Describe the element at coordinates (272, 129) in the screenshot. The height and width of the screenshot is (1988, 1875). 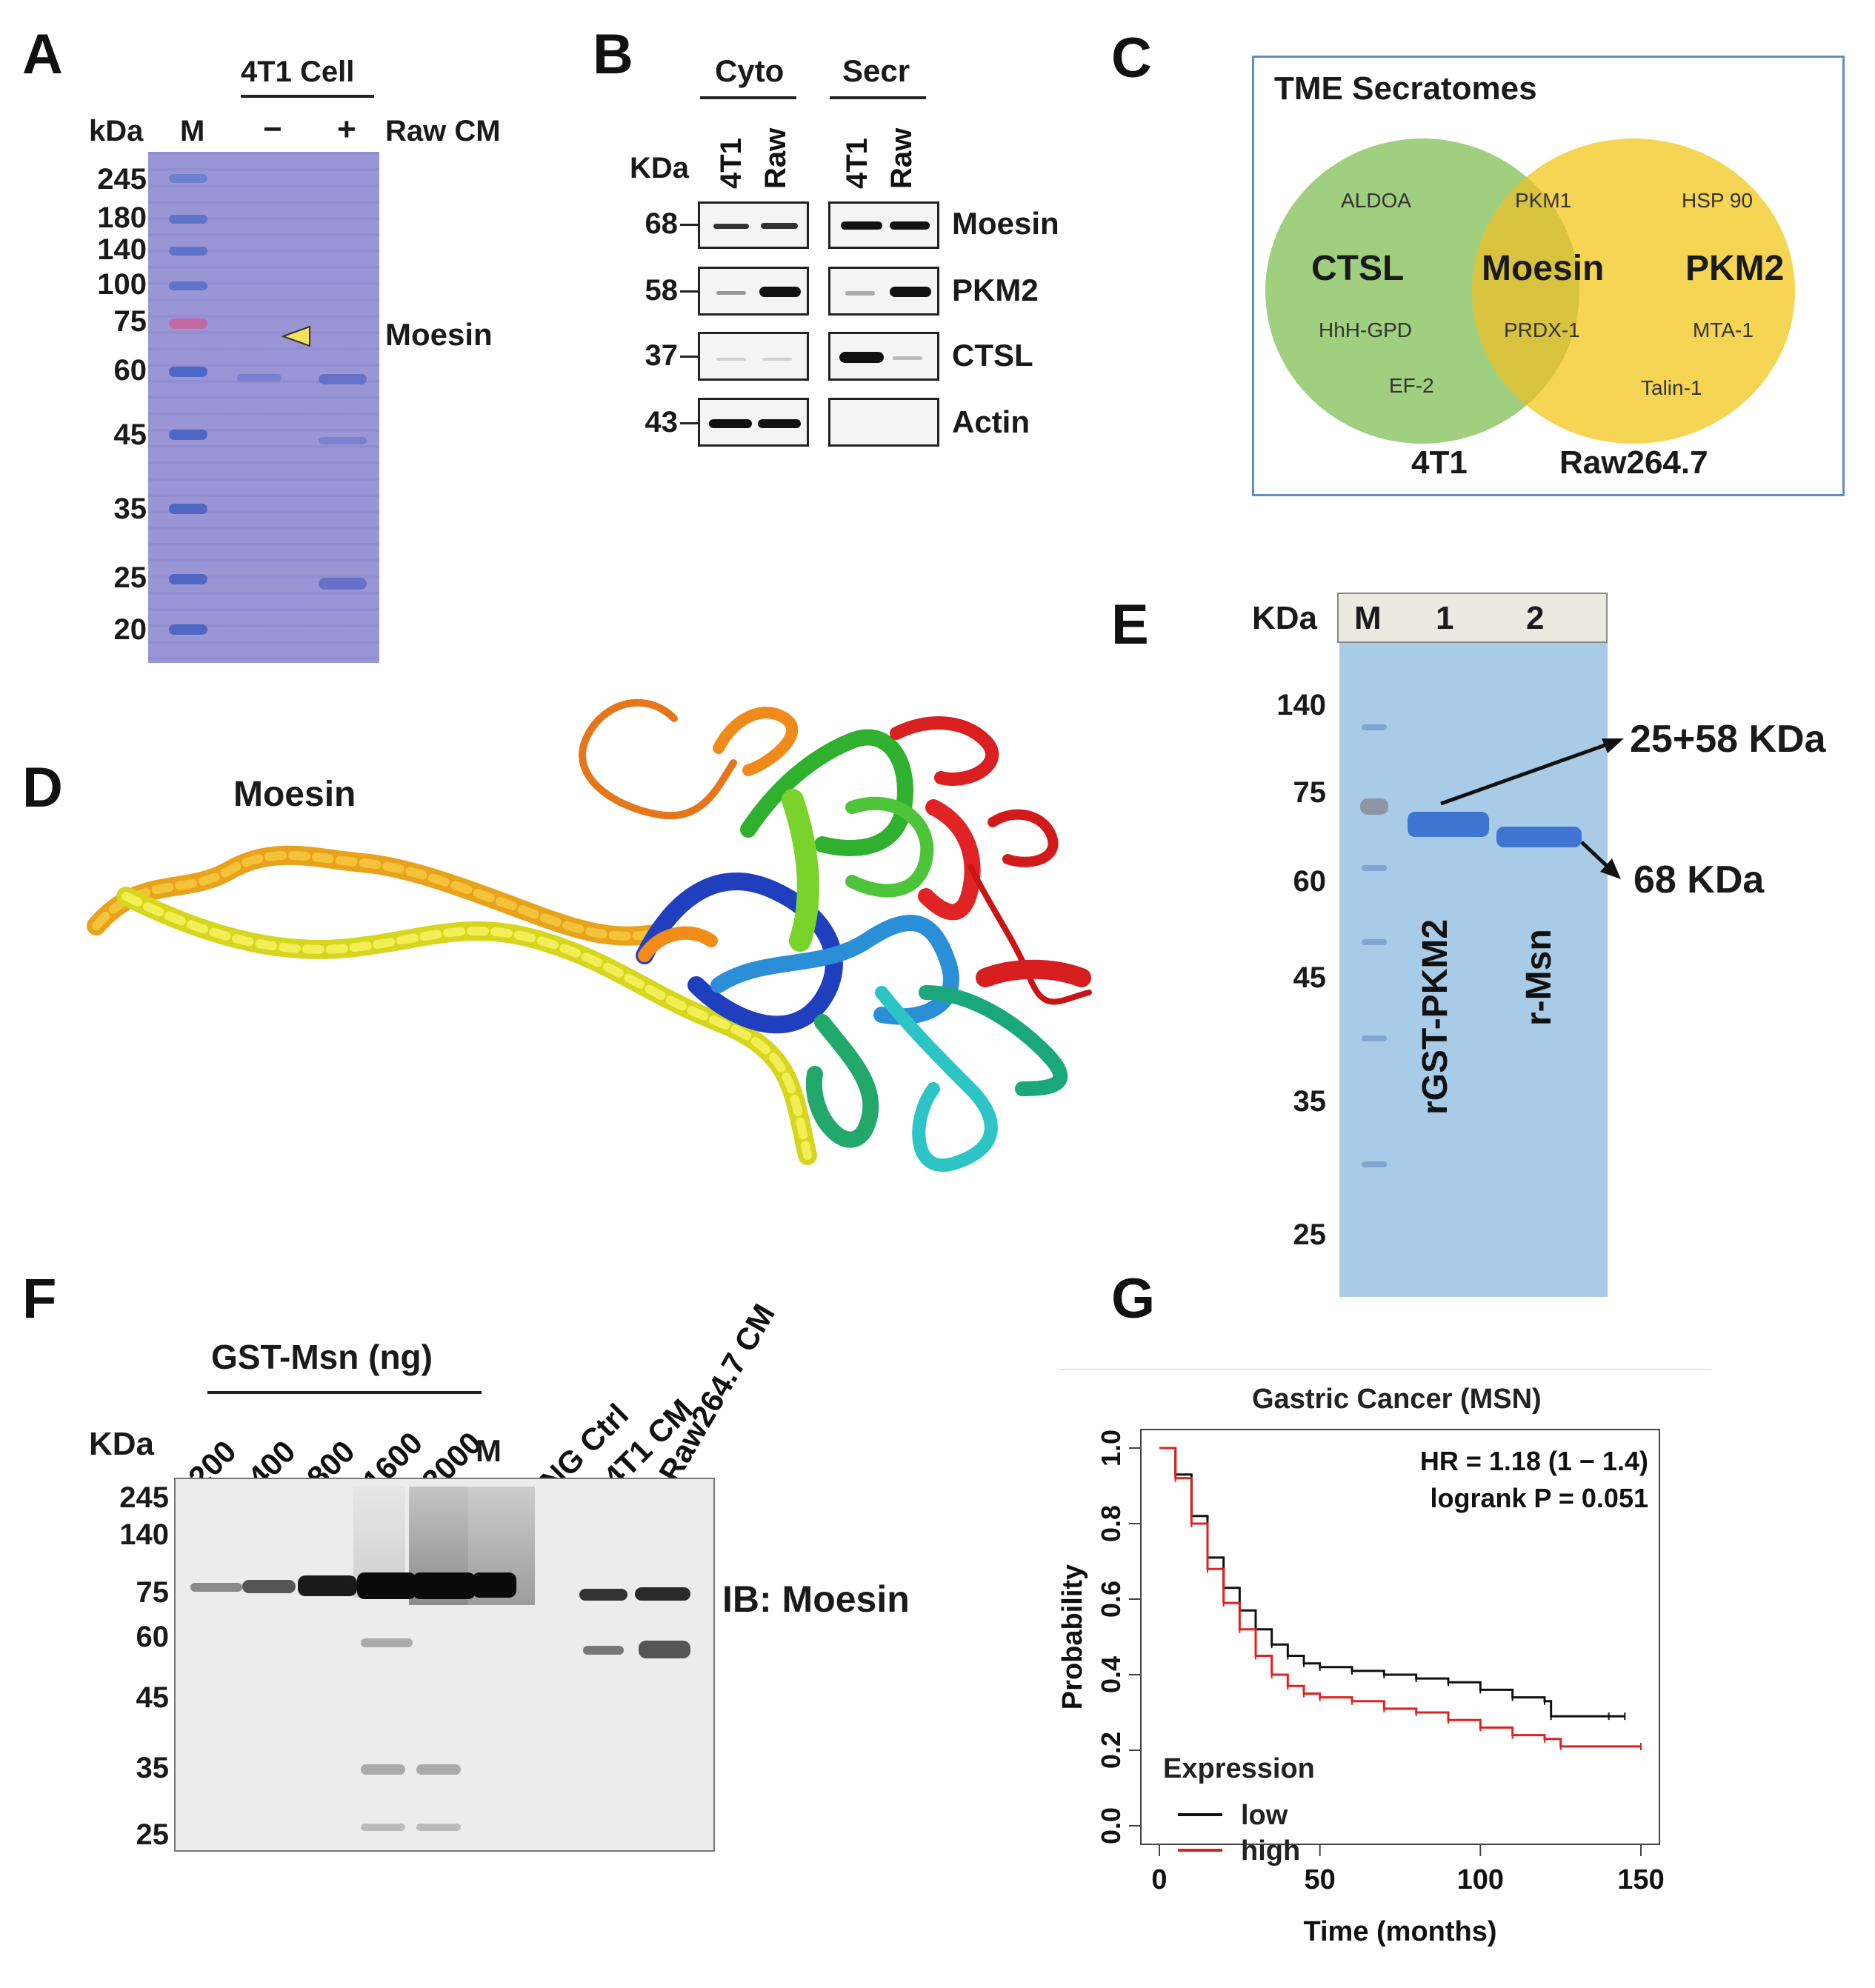
I see `lane-label-minus: −` at that location.